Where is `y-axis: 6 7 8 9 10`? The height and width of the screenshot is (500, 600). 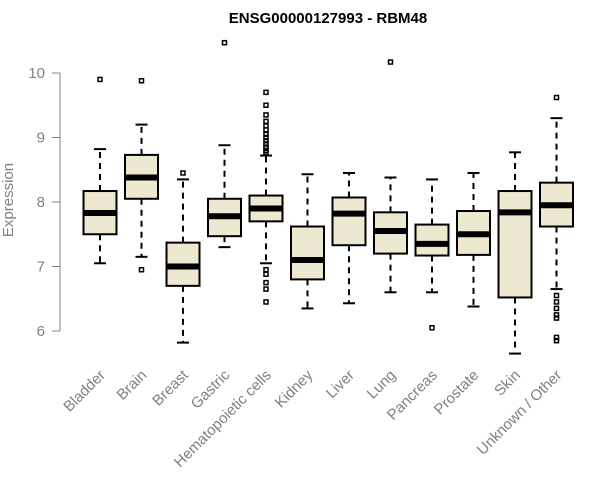 y-axis: 6 7 8 9 10 is located at coordinates (44, 202).